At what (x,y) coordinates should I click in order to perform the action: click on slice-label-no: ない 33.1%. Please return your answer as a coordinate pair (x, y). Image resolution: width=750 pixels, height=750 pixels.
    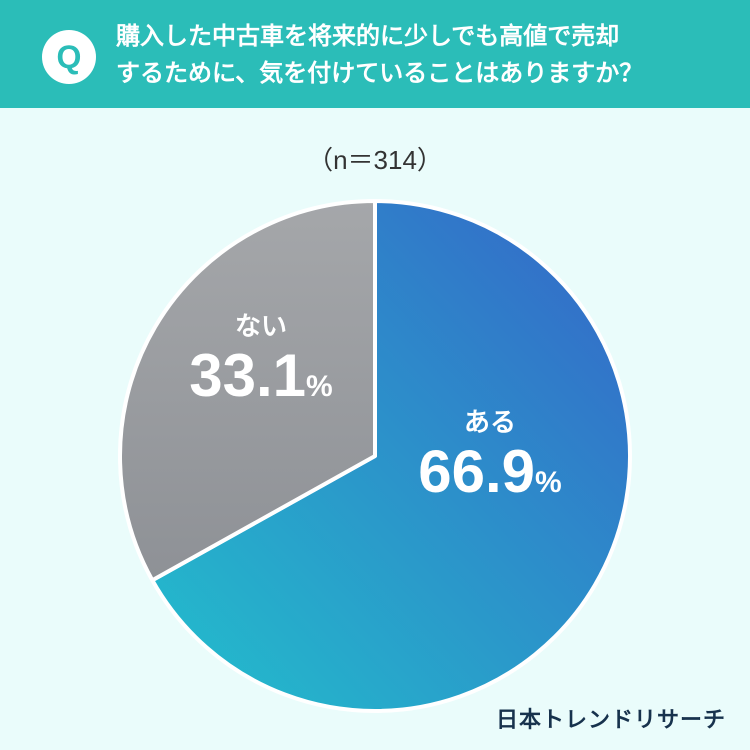
    Looking at the image, I should click on (261, 366).